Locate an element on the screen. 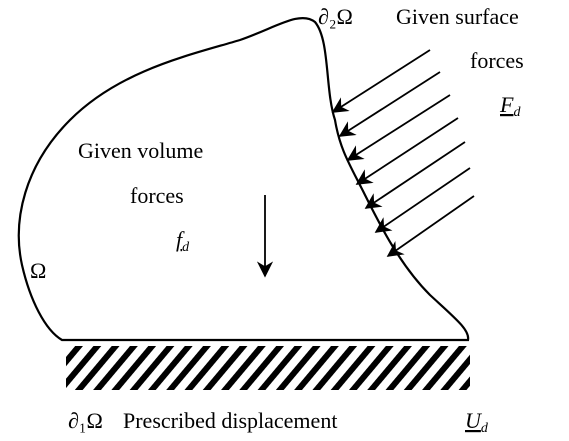 Image resolution: width=569 pixels, height=441 pixels. symbol-base: f is located at coordinates (180, 239).